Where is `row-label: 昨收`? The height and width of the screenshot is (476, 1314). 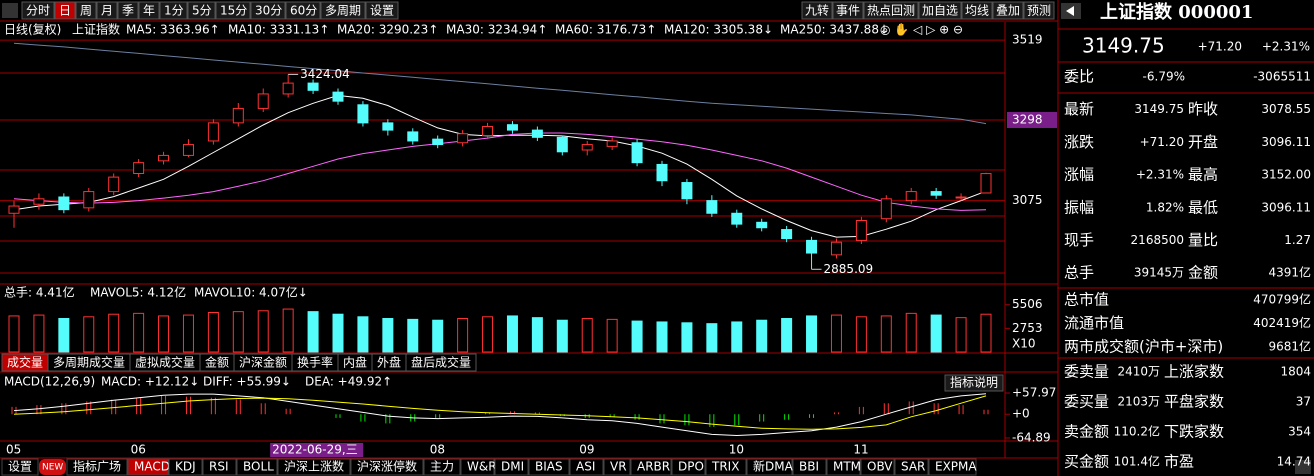
row-label: 昨收 is located at coordinates (1203, 109).